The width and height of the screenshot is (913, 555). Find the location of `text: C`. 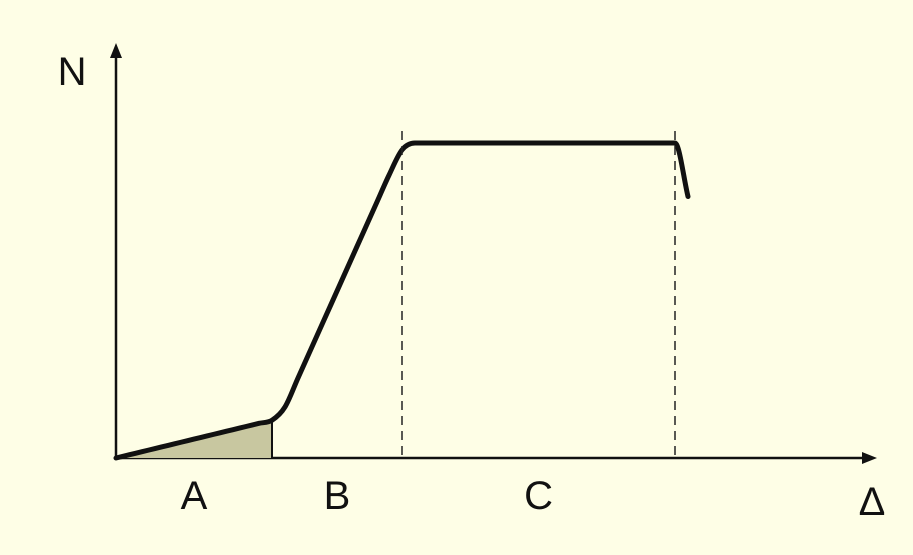

text: C is located at coordinates (538, 496).